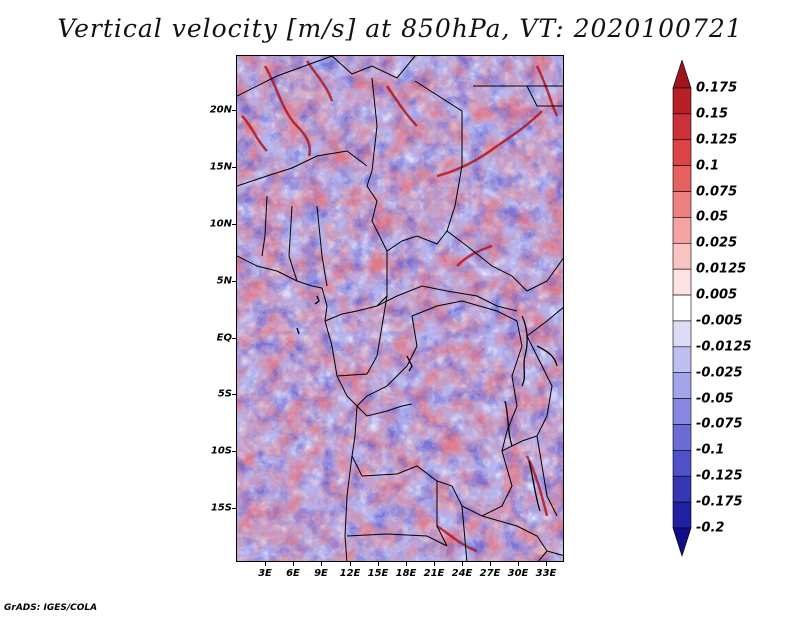 This screenshot has width=800, height=618. I want to click on lat-label-5n: 5N, so click(224, 281).